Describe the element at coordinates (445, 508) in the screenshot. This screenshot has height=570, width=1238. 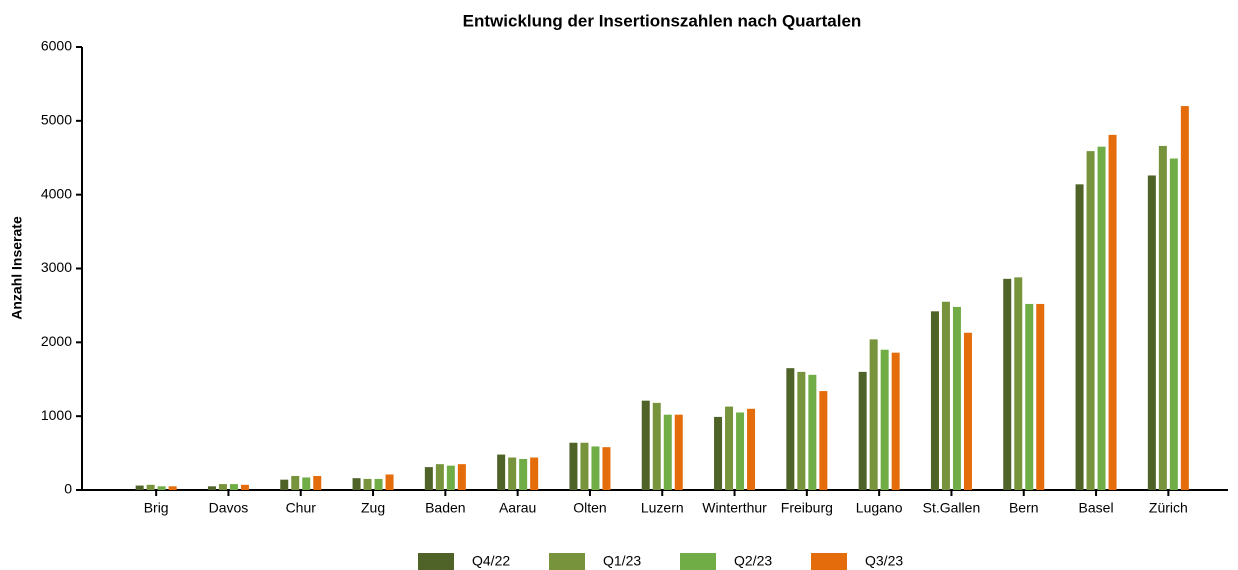
I see `x-tick-label: Baden` at that location.